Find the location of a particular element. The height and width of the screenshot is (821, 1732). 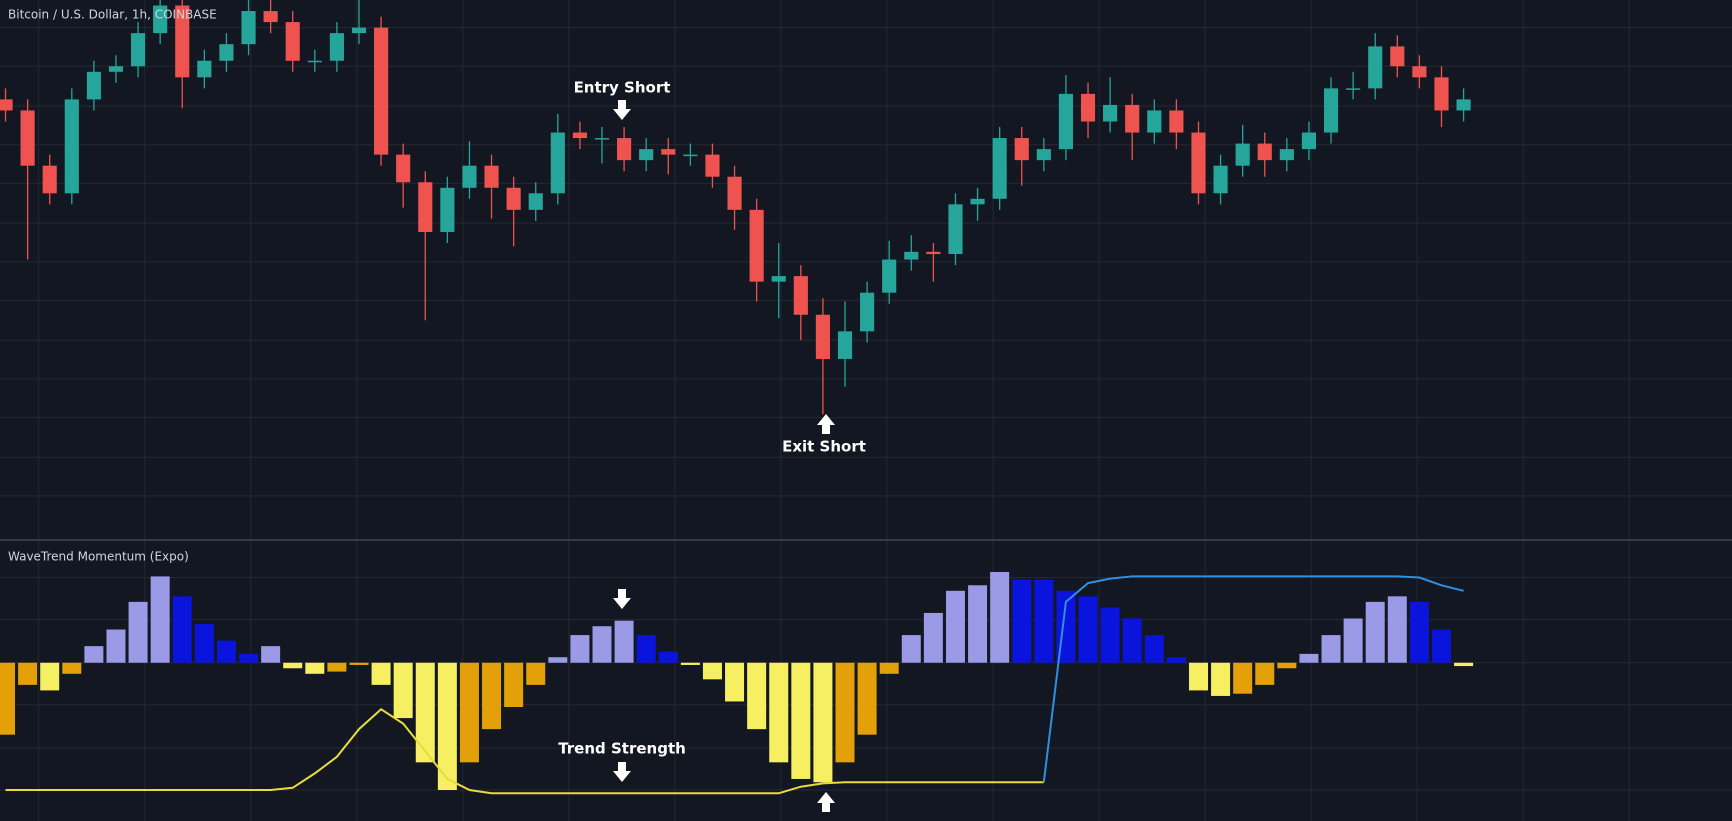

indicator-pane-title: WaveTrend Momentum (Expo) is located at coordinates (98, 557).